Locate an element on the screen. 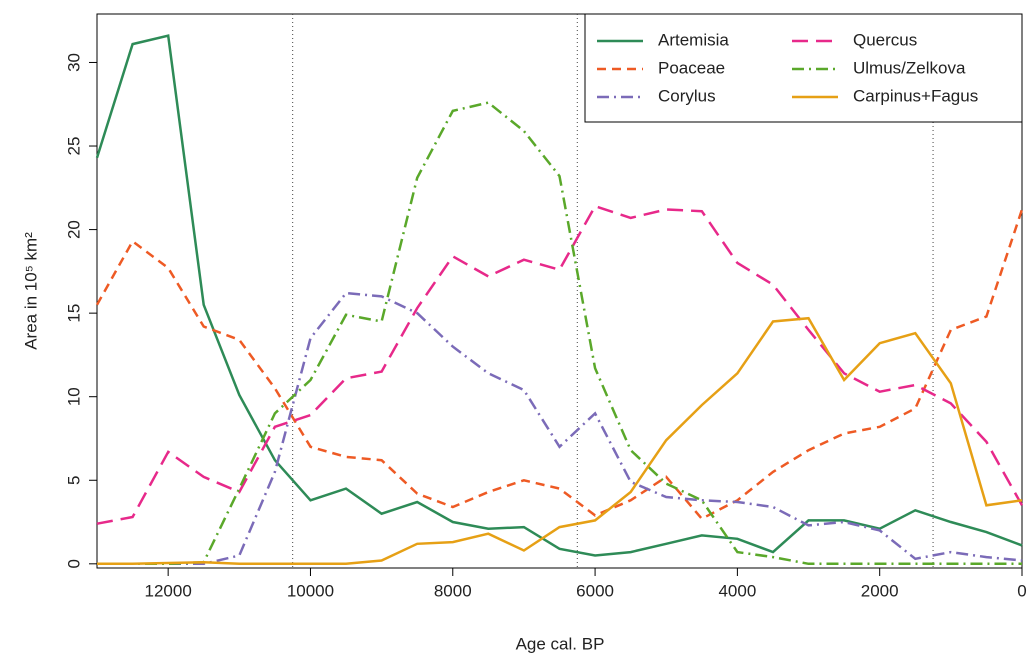 The width and height of the screenshot is (1029, 670). legend-label: Poaceae is located at coordinates (691, 67).